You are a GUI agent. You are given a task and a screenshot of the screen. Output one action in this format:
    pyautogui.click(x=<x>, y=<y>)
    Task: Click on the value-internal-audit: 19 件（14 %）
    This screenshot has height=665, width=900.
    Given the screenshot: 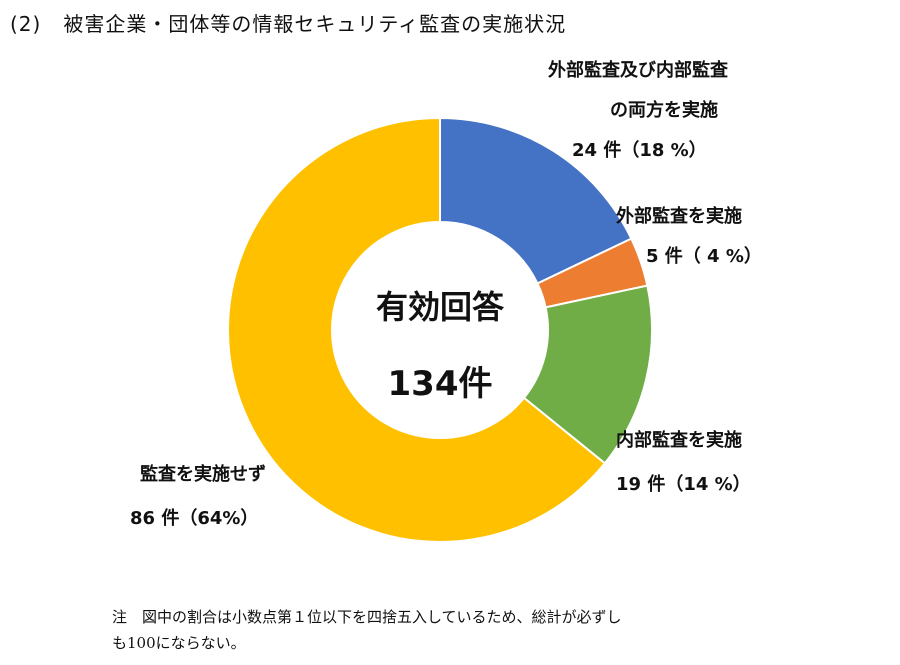 What is the action you would take?
    pyautogui.click(x=683, y=484)
    